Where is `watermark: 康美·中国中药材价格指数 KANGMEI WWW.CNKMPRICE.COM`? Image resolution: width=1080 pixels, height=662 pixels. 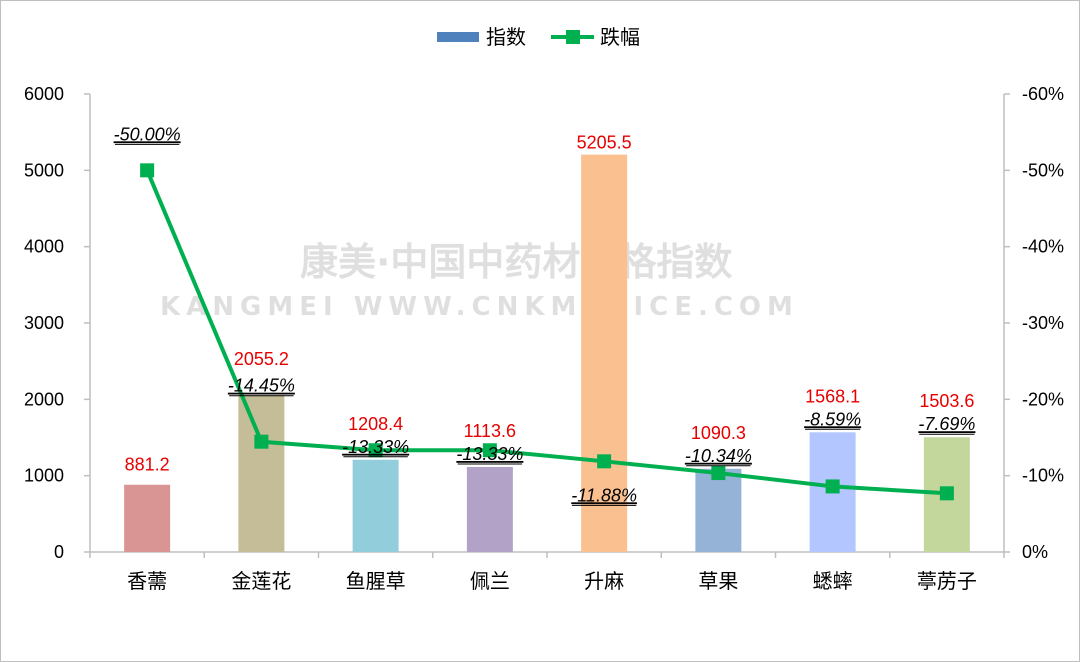 watermark: 康美·中国中药材价格指数 KANGMEI WWW.CNKMPRICE.COM is located at coordinates (479, 281).